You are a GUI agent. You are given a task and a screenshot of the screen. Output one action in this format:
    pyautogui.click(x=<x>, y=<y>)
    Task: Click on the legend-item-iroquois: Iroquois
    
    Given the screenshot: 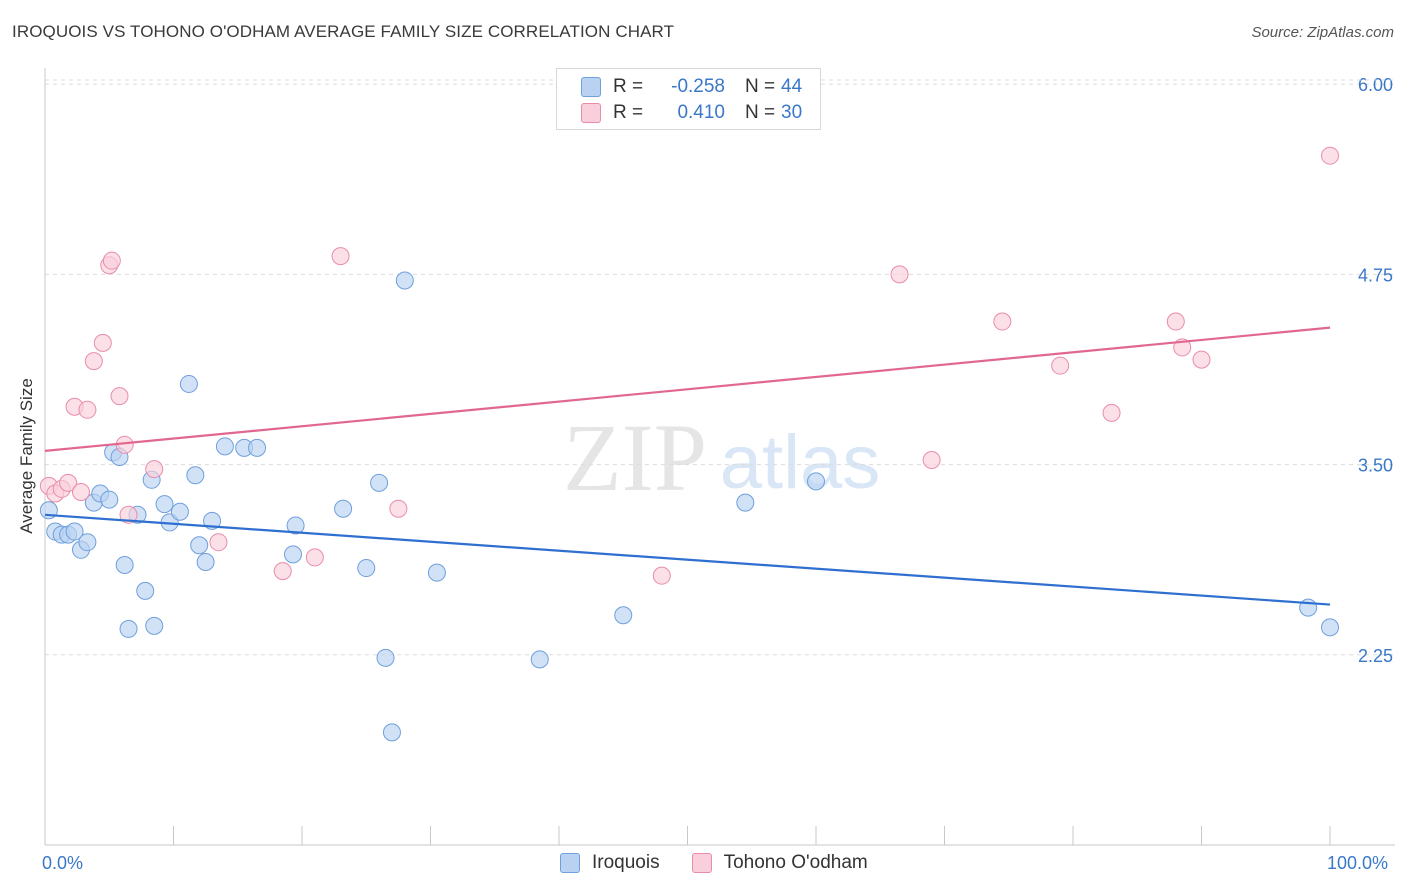 What is the action you would take?
    pyautogui.click(x=610, y=863)
    